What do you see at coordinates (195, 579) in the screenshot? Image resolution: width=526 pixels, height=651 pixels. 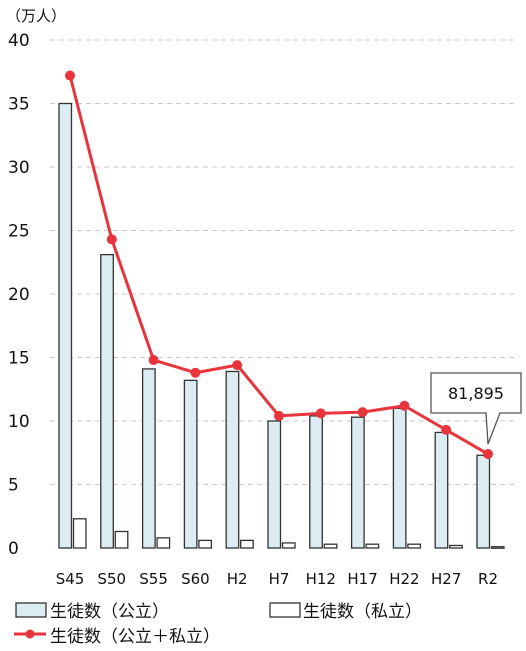 I see `x-tick-label: S60` at bounding box center [195, 579].